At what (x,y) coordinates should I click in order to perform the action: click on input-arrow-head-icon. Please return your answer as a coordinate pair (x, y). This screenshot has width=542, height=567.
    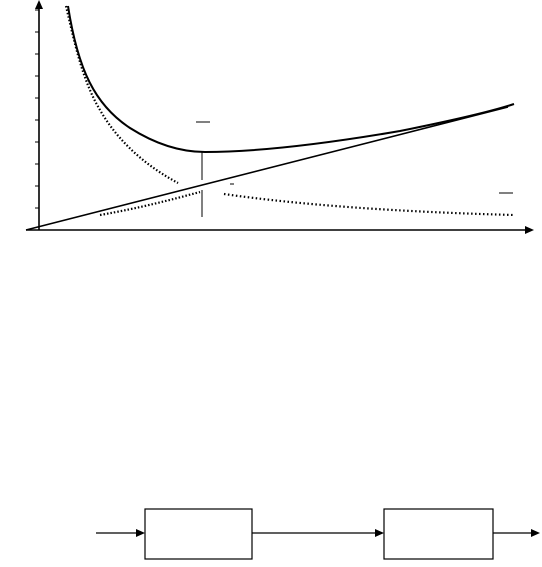
    Looking at the image, I should click on (140, 533).